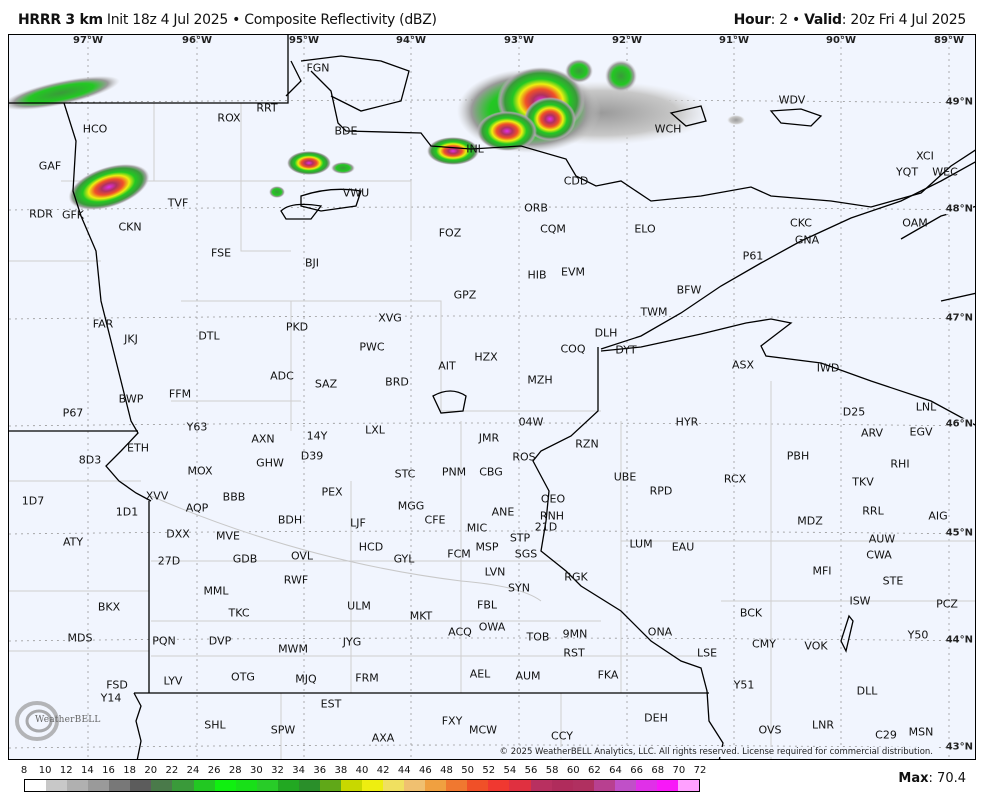  What do you see at coordinates (573, 770) in the screenshot?
I see `colorbar-tick-label: 60` at bounding box center [573, 770].